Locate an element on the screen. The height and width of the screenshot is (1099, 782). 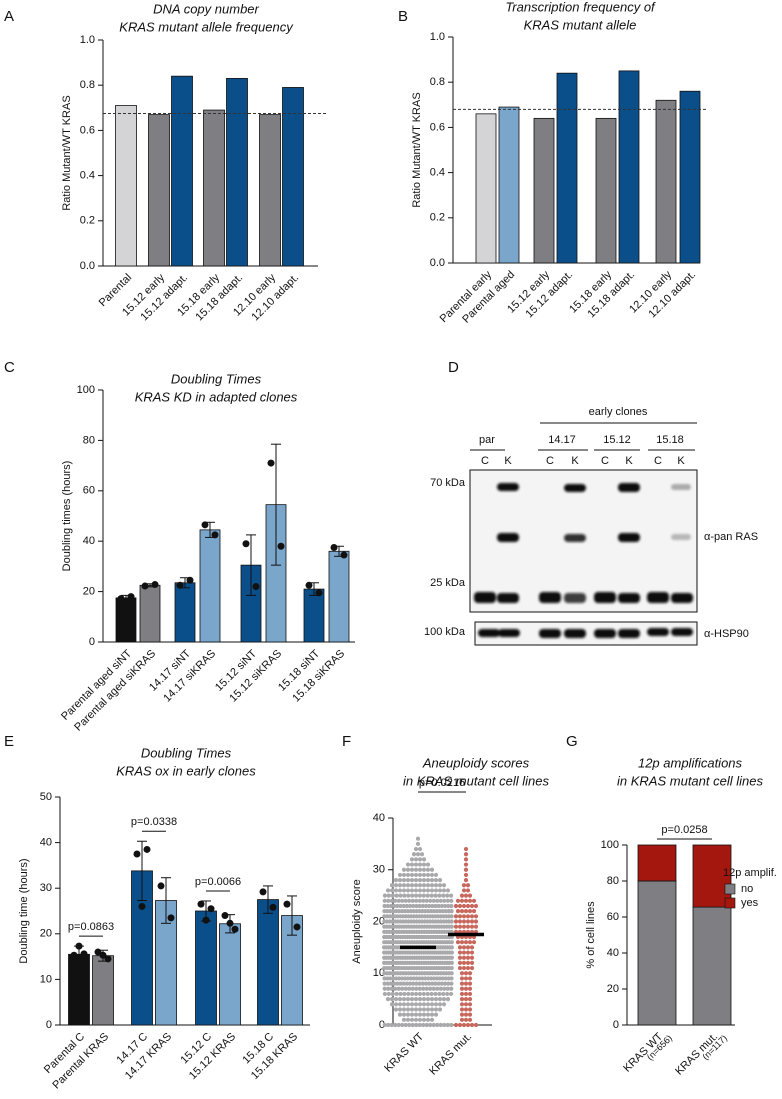
y-axis-label: Ratio Mutant/WT KRAS is located at coordinates (67, 152).